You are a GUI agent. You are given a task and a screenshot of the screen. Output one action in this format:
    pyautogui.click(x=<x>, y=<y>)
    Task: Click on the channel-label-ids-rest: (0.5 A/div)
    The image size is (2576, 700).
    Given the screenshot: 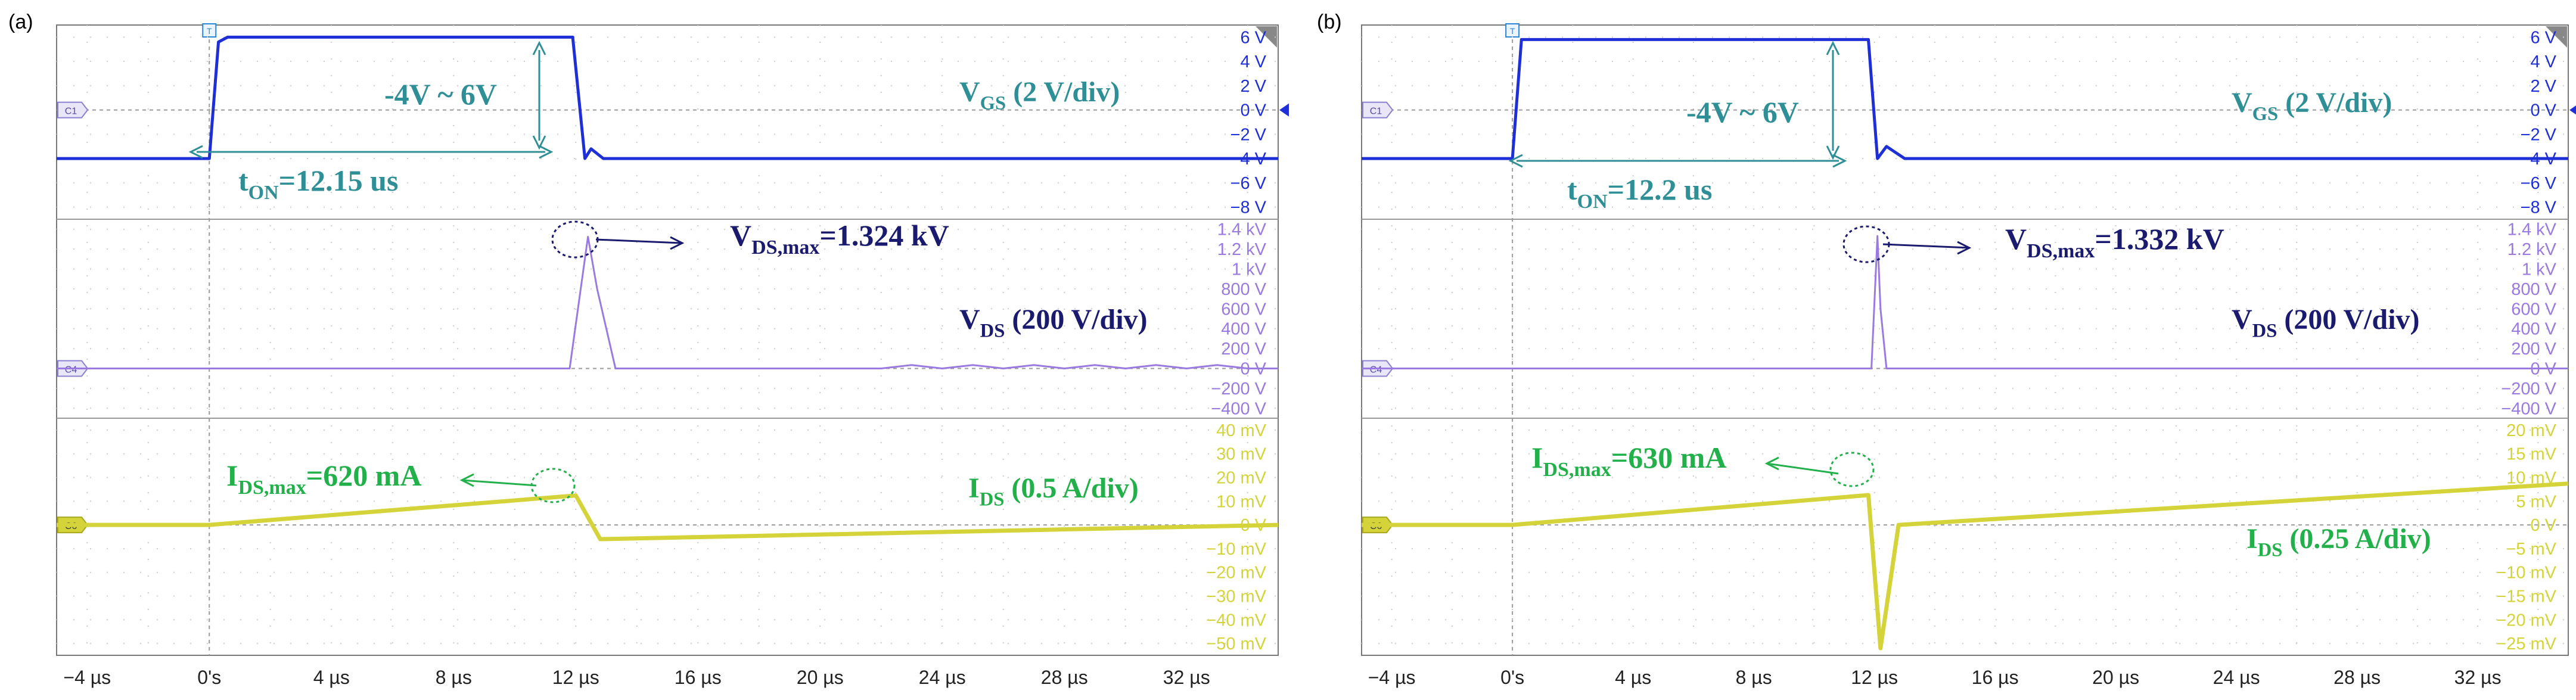 What is the action you would take?
    pyautogui.click(x=1071, y=488)
    